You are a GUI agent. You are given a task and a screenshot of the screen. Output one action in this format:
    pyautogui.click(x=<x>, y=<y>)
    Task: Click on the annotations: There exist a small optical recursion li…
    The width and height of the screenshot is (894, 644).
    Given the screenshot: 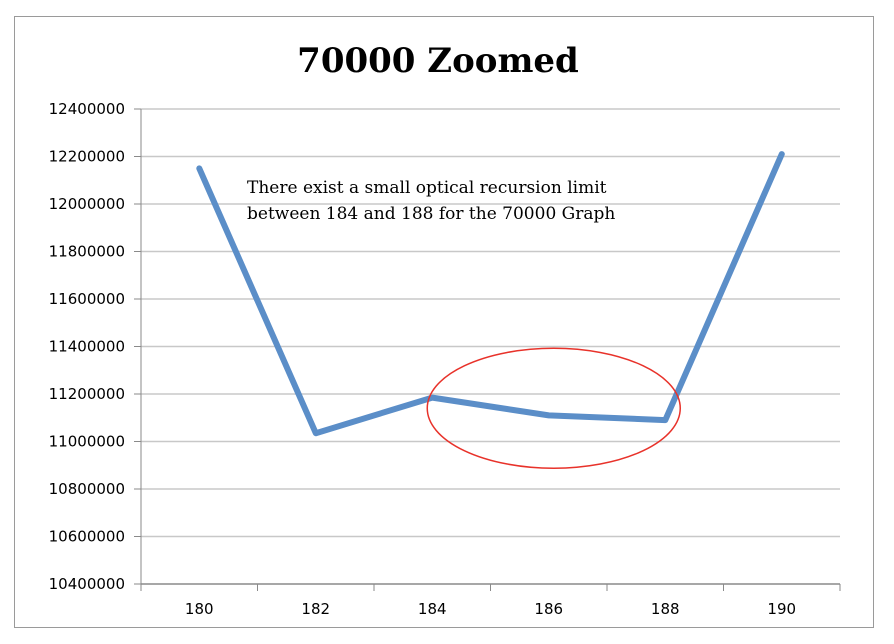 What is the action you would take?
    pyautogui.click(x=431, y=201)
    